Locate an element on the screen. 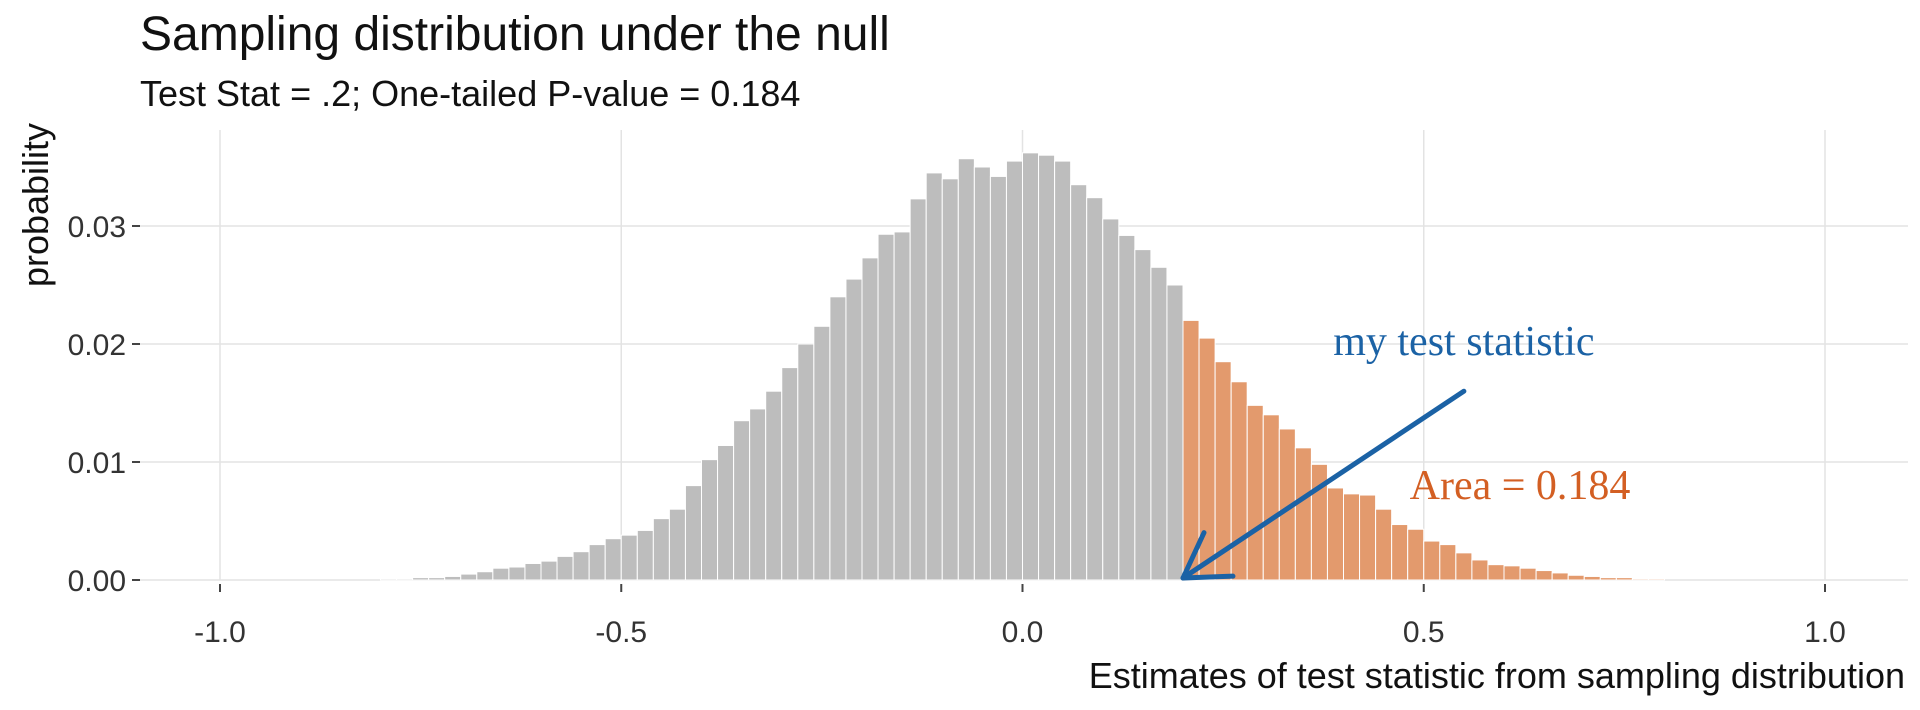  y-tick-label: 0.03 is located at coordinates (97, 227).